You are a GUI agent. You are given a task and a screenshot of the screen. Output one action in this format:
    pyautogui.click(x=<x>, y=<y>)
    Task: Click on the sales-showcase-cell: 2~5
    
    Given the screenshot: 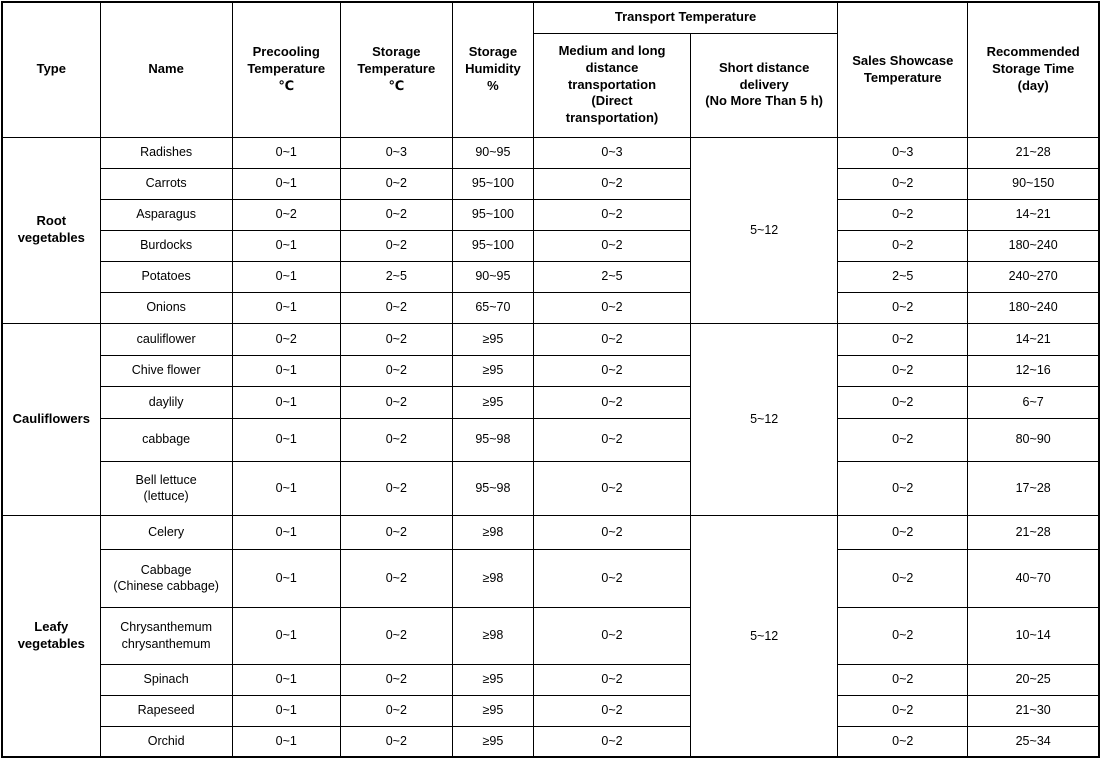 What is the action you would take?
    pyautogui.click(x=903, y=276)
    